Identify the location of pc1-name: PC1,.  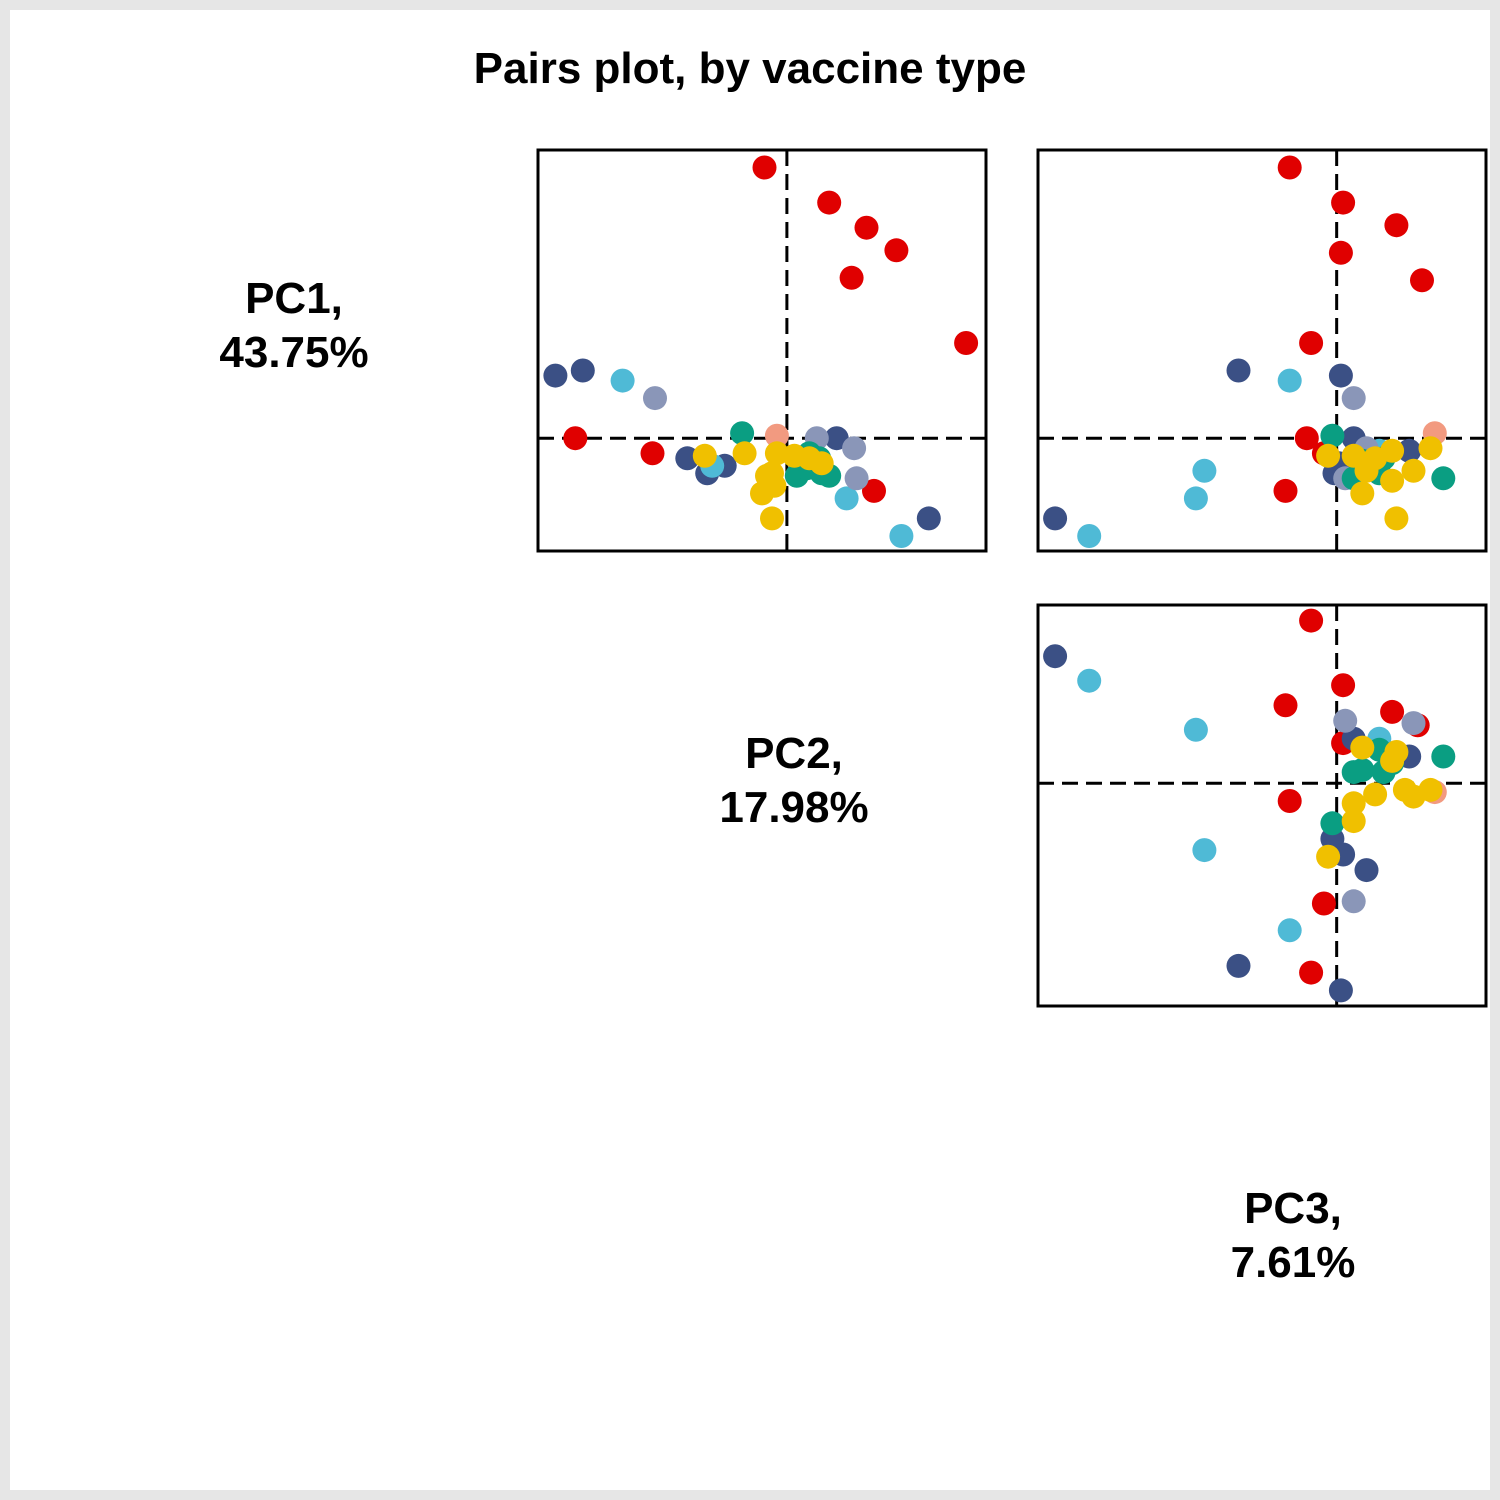
(294, 298).